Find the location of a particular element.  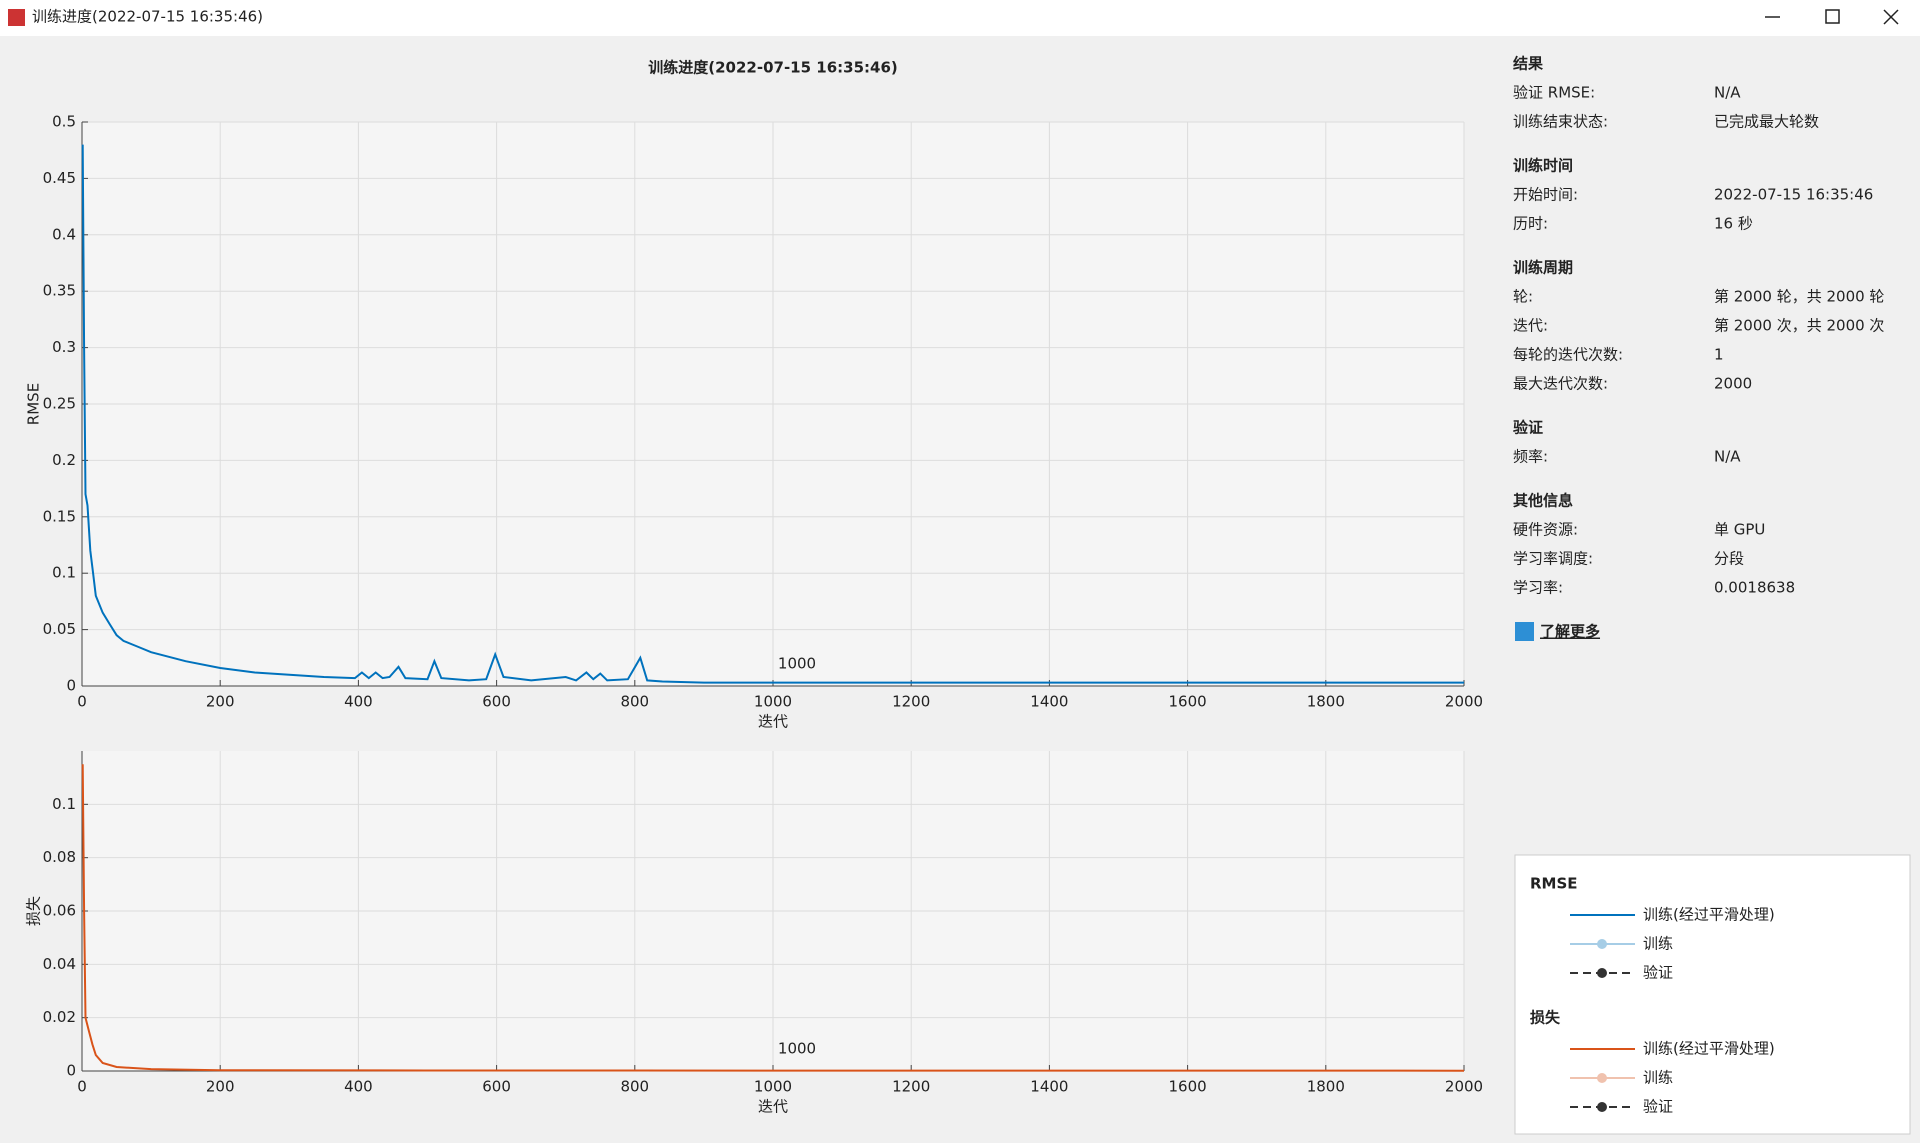

y-tick-label: 0.05 is located at coordinates (59, 629).